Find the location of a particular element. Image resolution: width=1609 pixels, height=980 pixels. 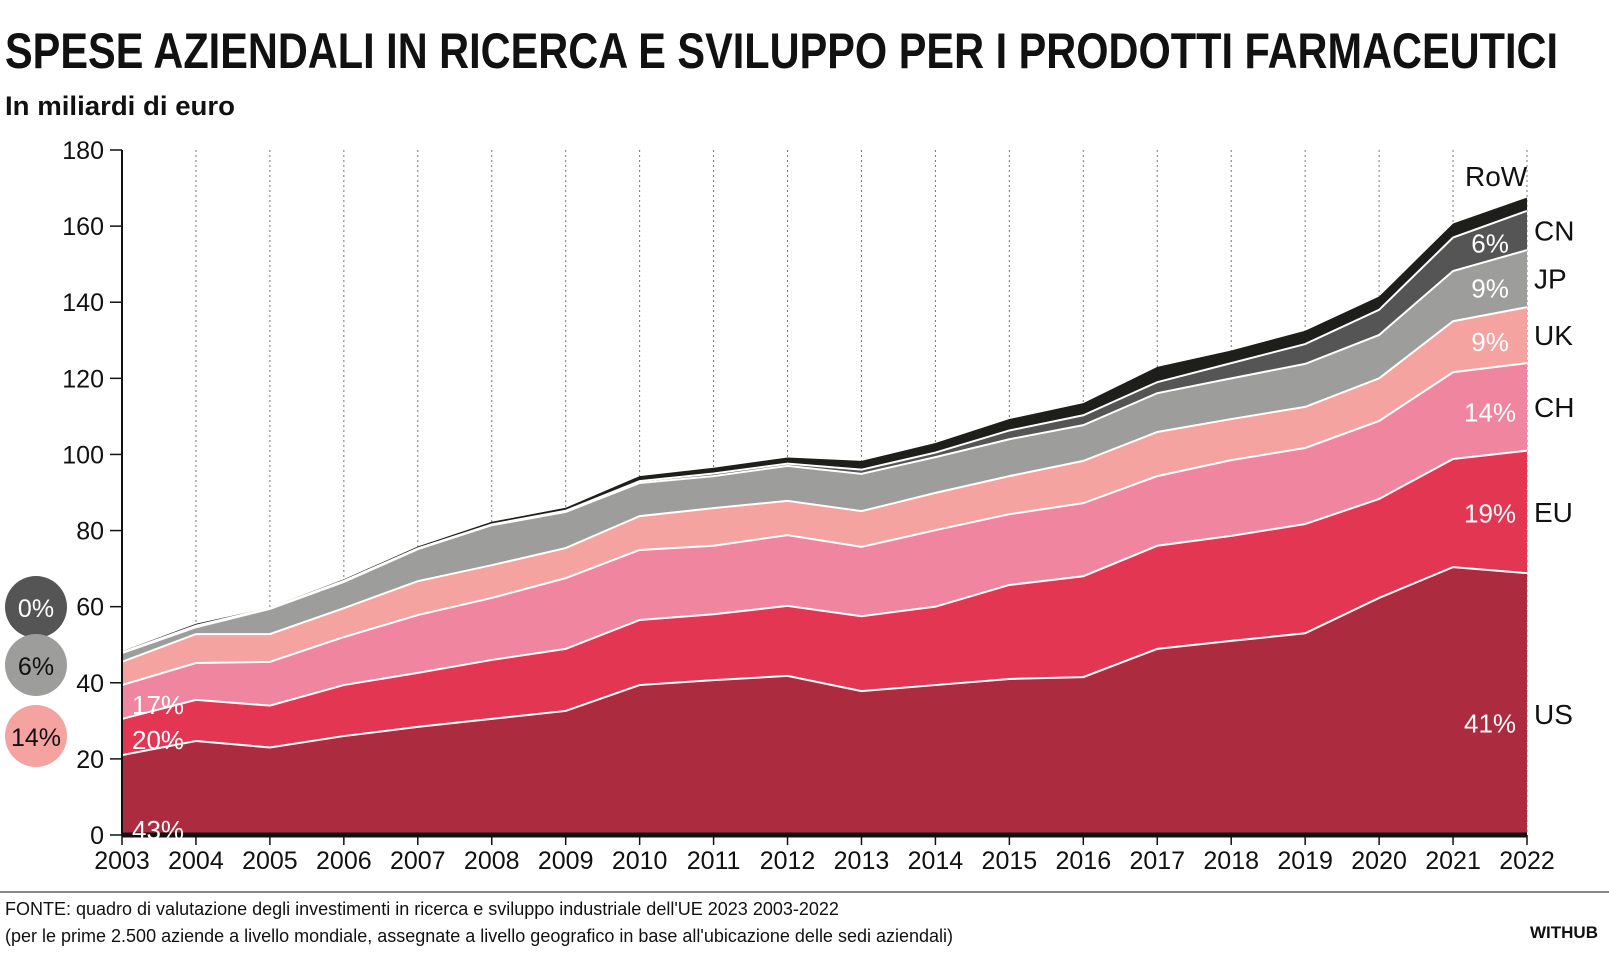

x-tick-label: 2020 is located at coordinates (1379, 861).